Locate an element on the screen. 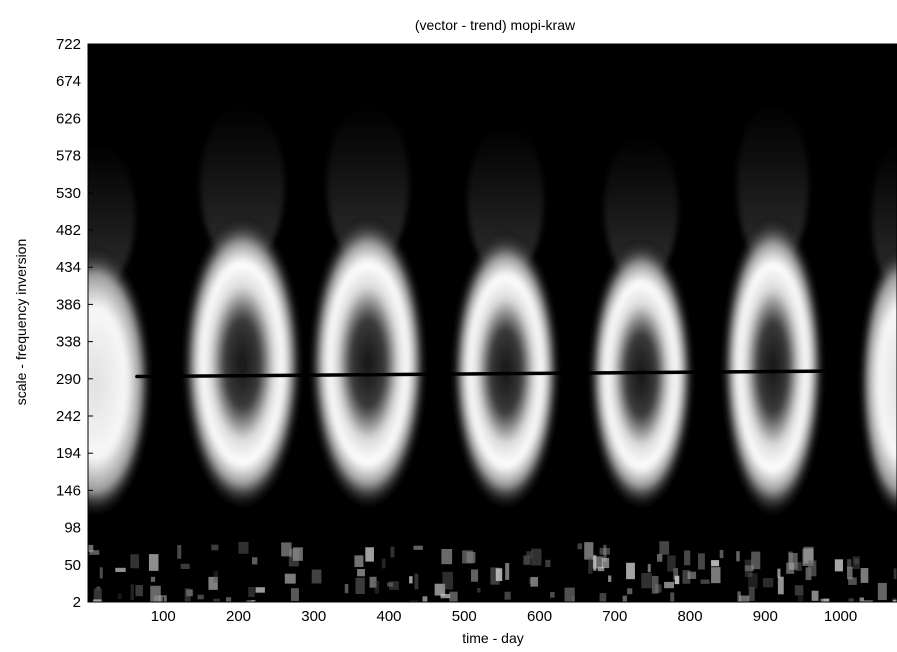 The width and height of the screenshot is (897, 652). y-tick-label: 626 is located at coordinates (68, 118).